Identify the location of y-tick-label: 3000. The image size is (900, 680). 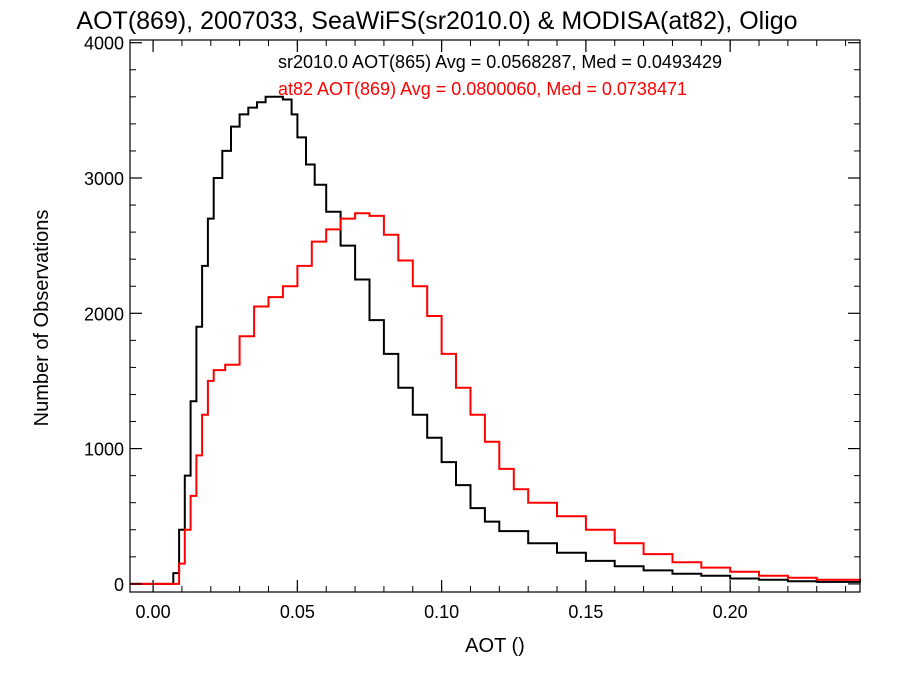
(104, 179).